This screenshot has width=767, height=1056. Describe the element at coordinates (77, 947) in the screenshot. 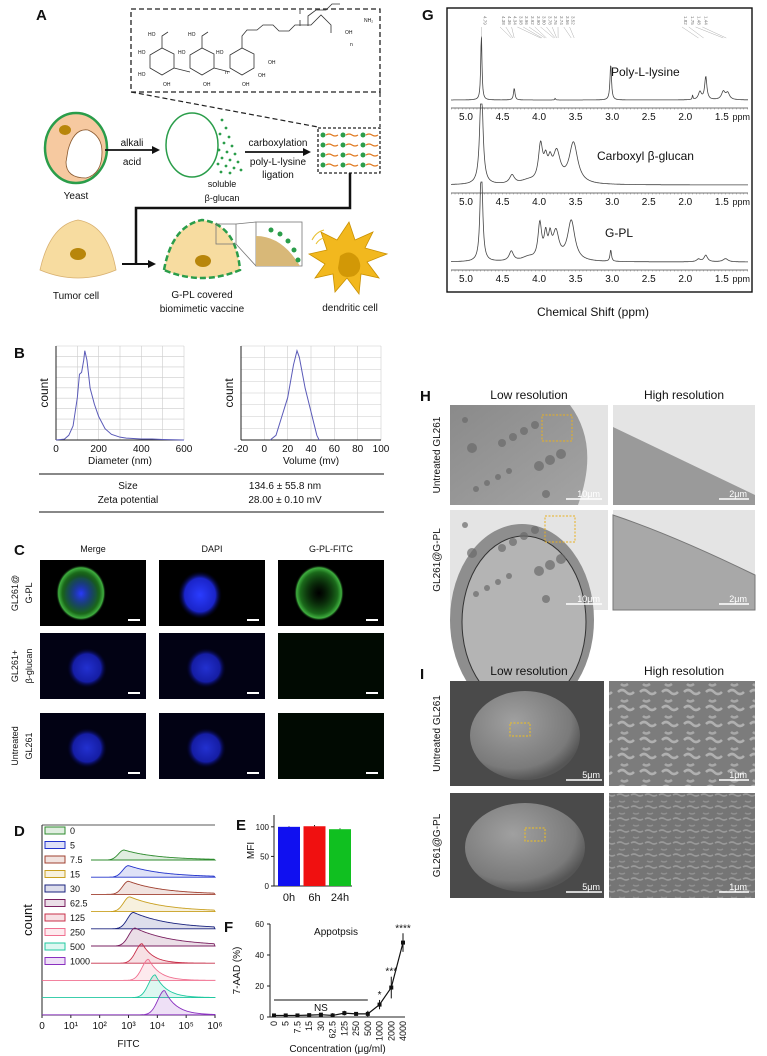

I see `legend-label: 500` at that location.